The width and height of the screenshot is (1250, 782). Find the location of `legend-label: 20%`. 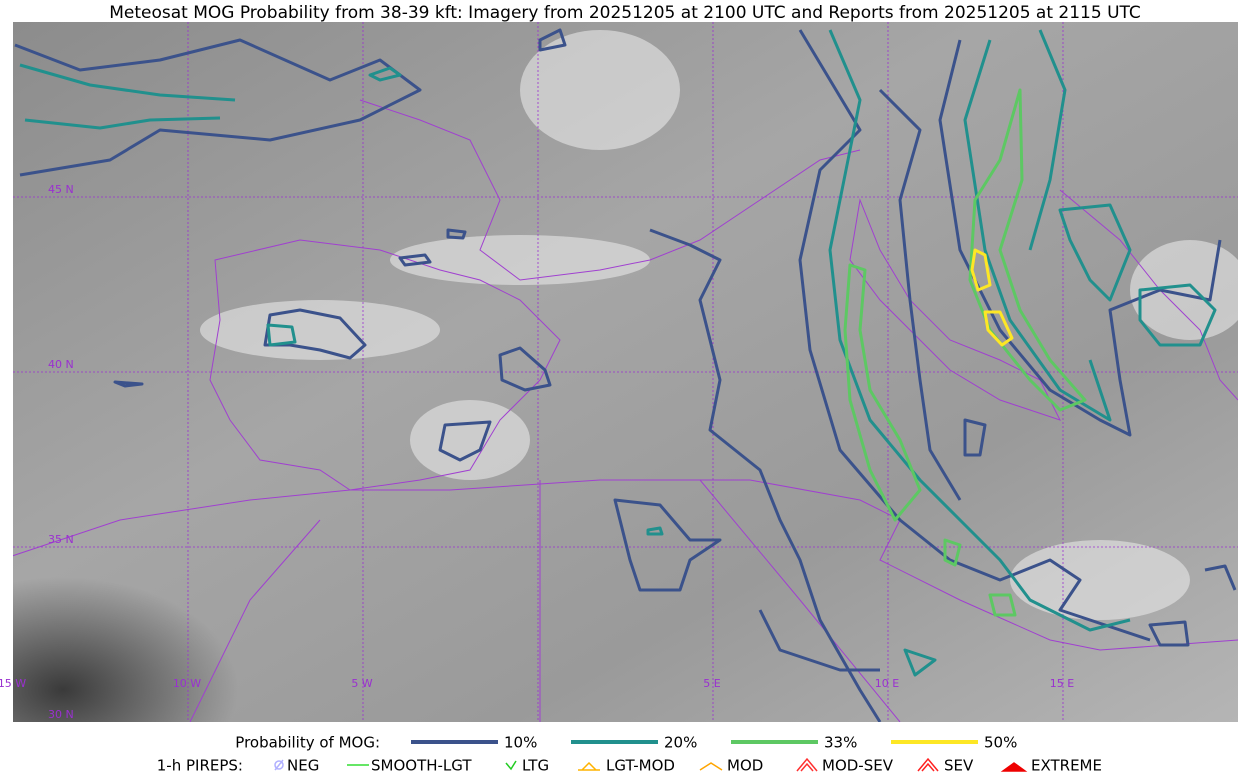

legend-label: 20% is located at coordinates (680, 743).